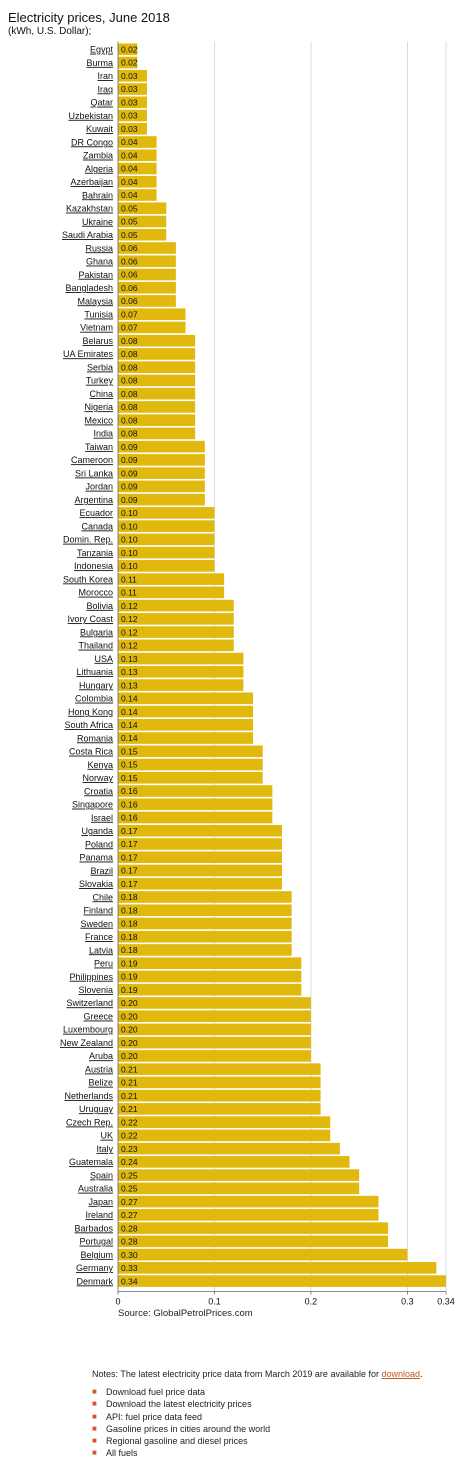  Describe the element at coordinates (156, 1392) in the screenshot. I see `link-label: Download fuel price data` at that location.